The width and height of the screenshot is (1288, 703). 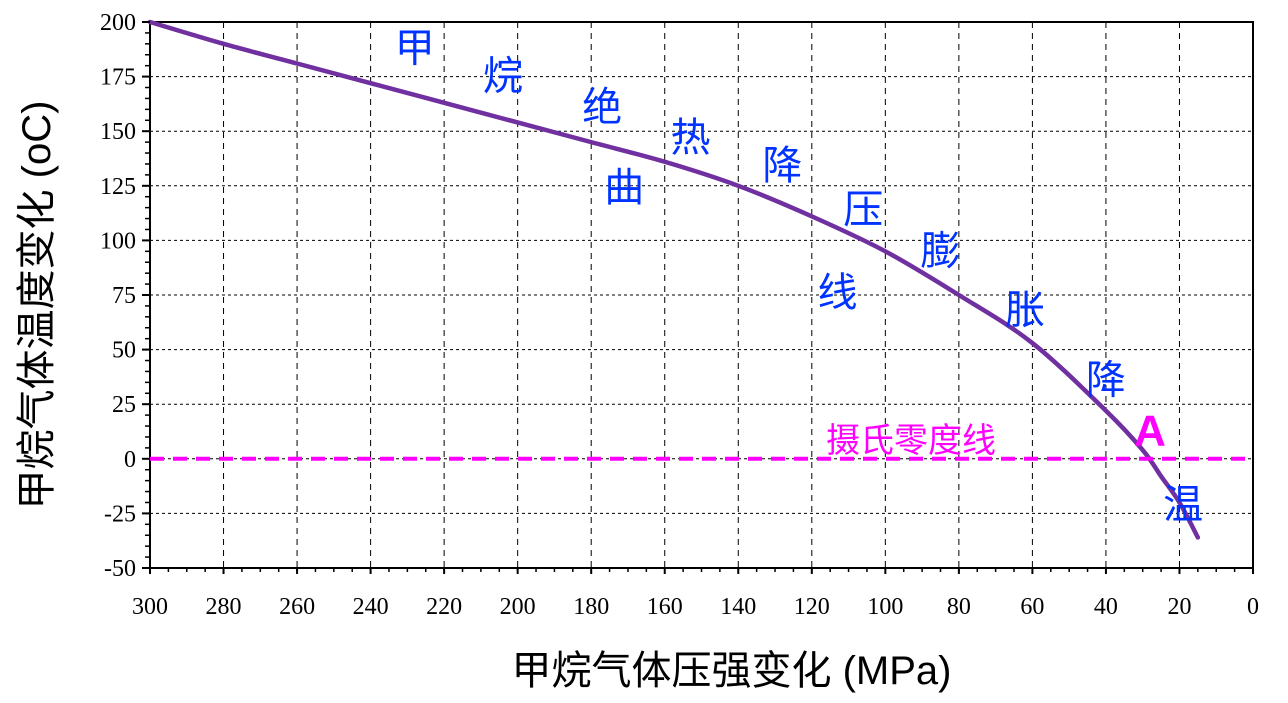 I want to click on y-tick-label: -25, so click(x=120, y=514).